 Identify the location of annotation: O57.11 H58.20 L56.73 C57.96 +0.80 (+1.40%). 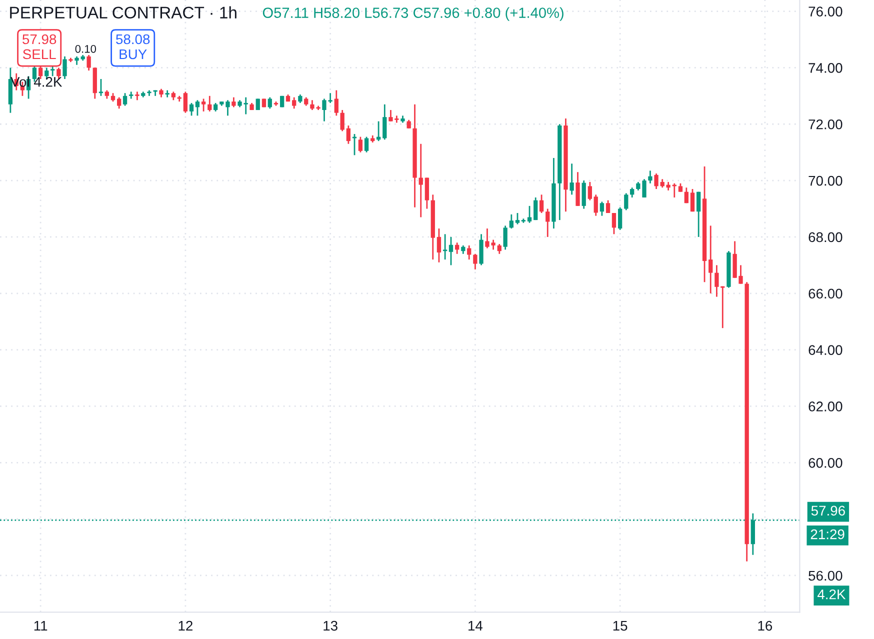
(413, 14).